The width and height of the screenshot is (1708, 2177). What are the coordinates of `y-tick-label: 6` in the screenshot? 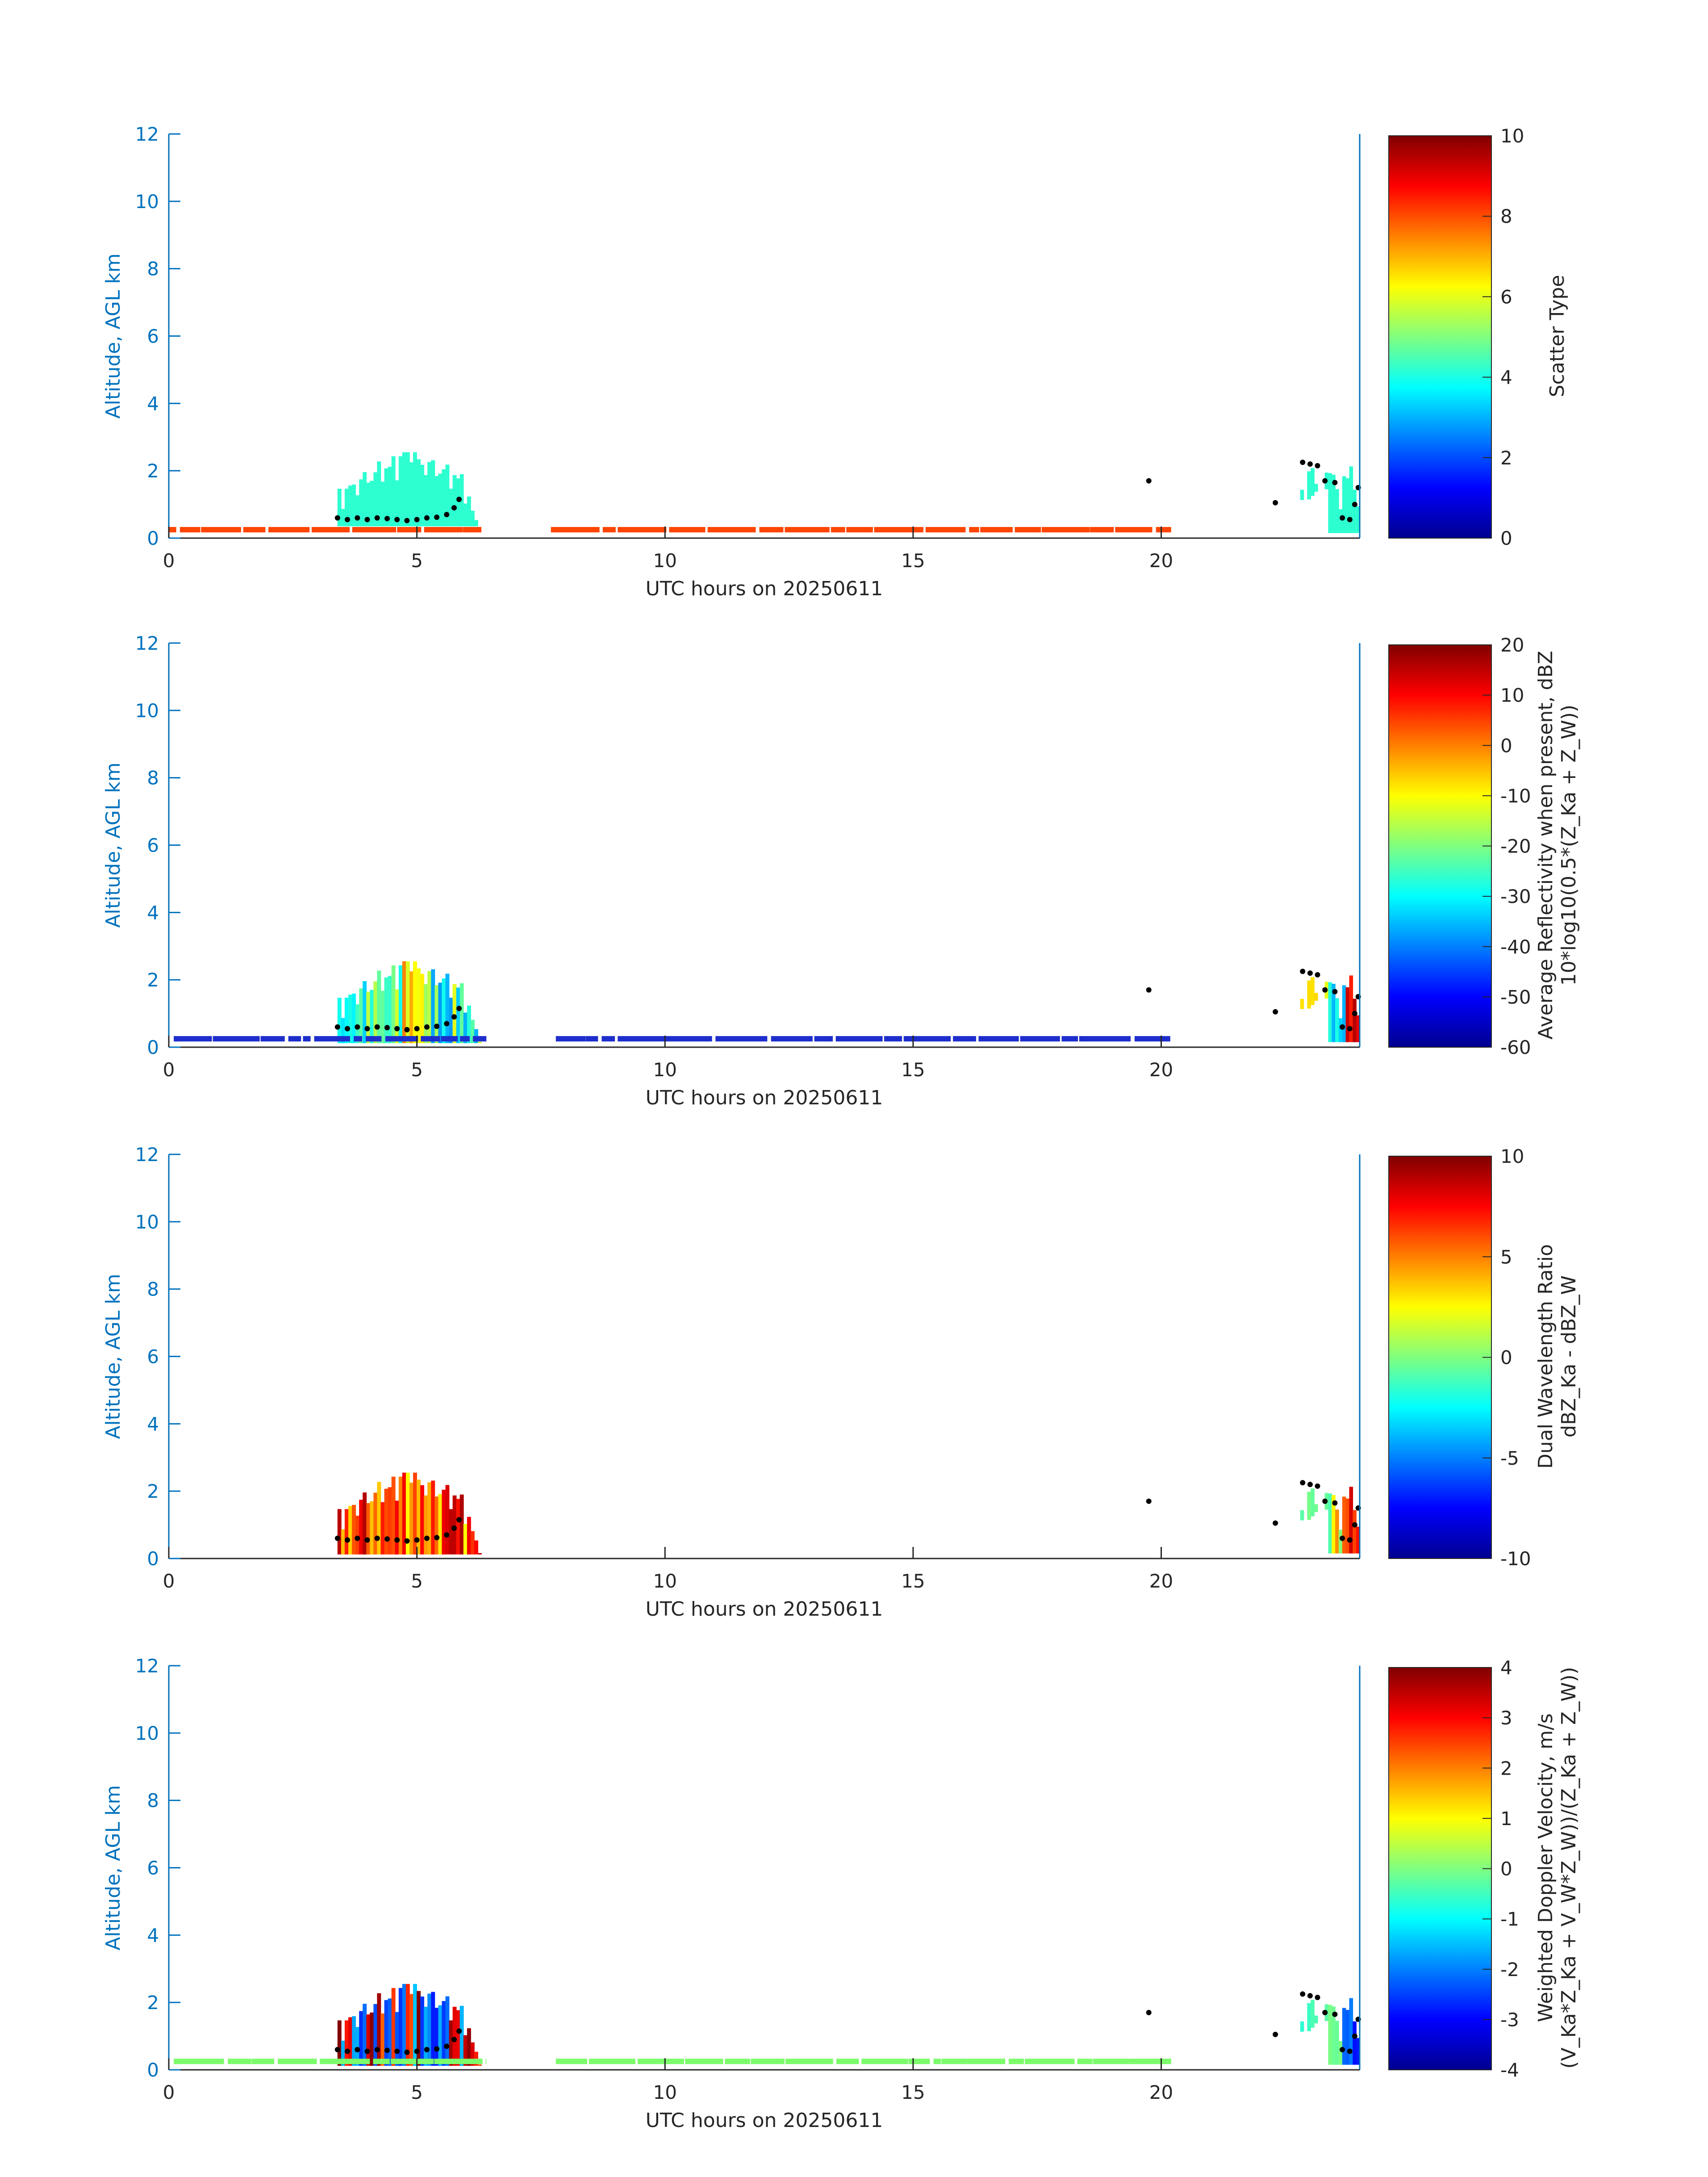 It's located at (153, 1868).